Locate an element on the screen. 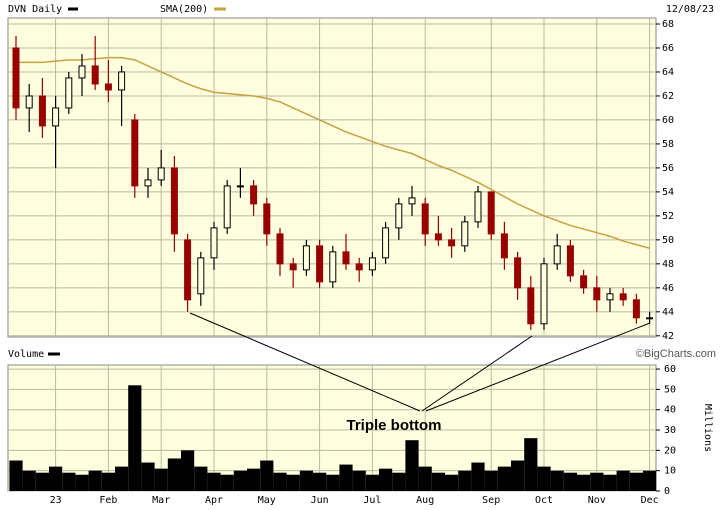 This screenshot has height=510, width=720. volume-title: Volume is located at coordinates (26, 354).